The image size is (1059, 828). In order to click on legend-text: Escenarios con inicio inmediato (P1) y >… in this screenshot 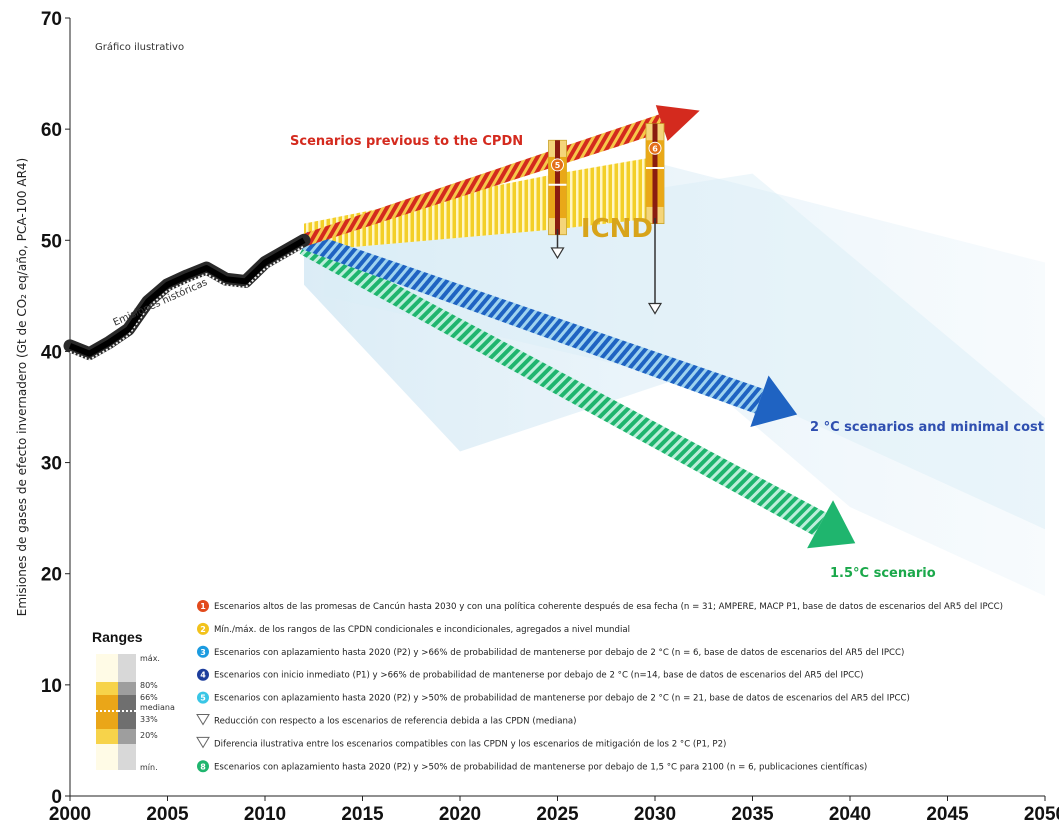, I will do `click(539, 676)`.